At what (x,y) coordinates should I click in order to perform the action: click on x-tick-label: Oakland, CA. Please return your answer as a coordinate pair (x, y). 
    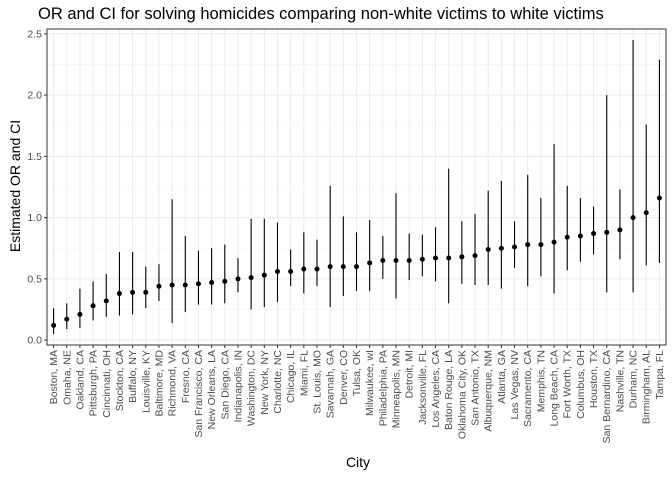
    Looking at the image, I should click on (80, 380).